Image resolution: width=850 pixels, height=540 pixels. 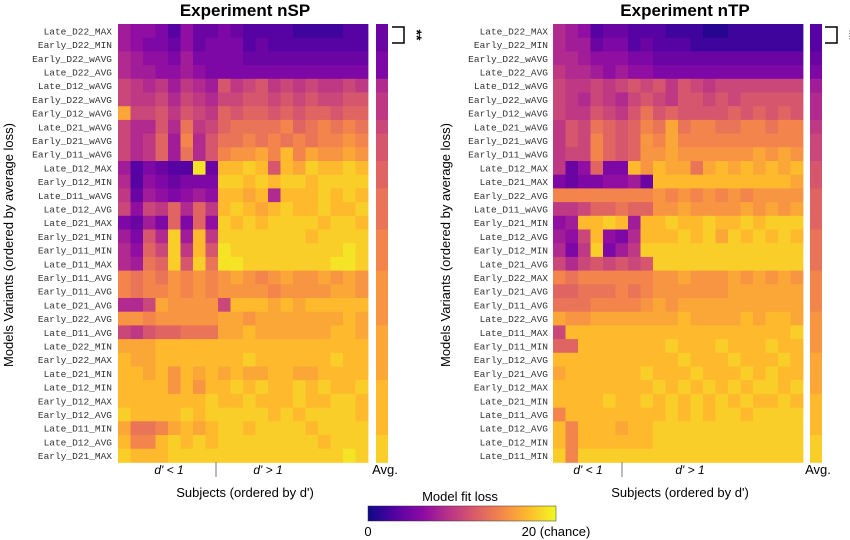 What do you see at coordinates (72, 100) in the screenshot?
I see `row-label: Early_D22_wAVG` at bounding box center [72, 100].